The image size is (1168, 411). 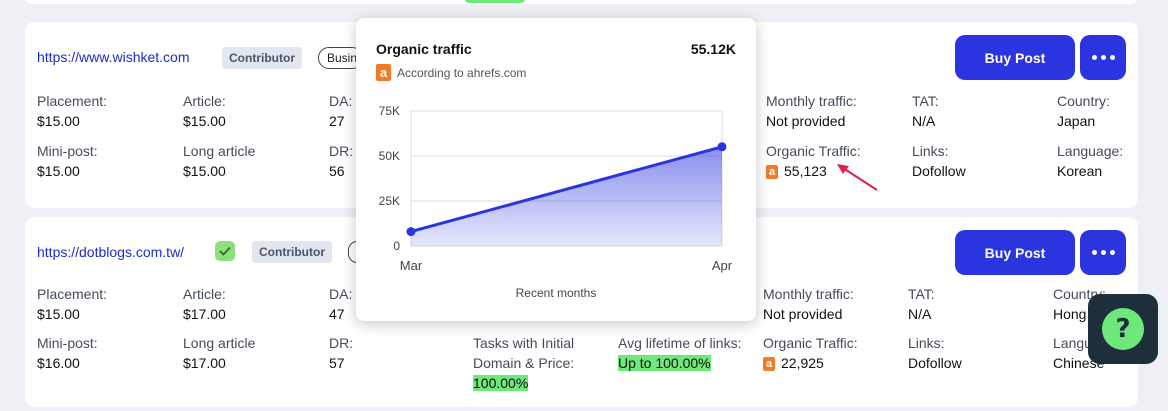 What do you see at coordinates (1080, 171) in the screenshot?
I see `language-value: Korean` at bounding box center [1080, 171].